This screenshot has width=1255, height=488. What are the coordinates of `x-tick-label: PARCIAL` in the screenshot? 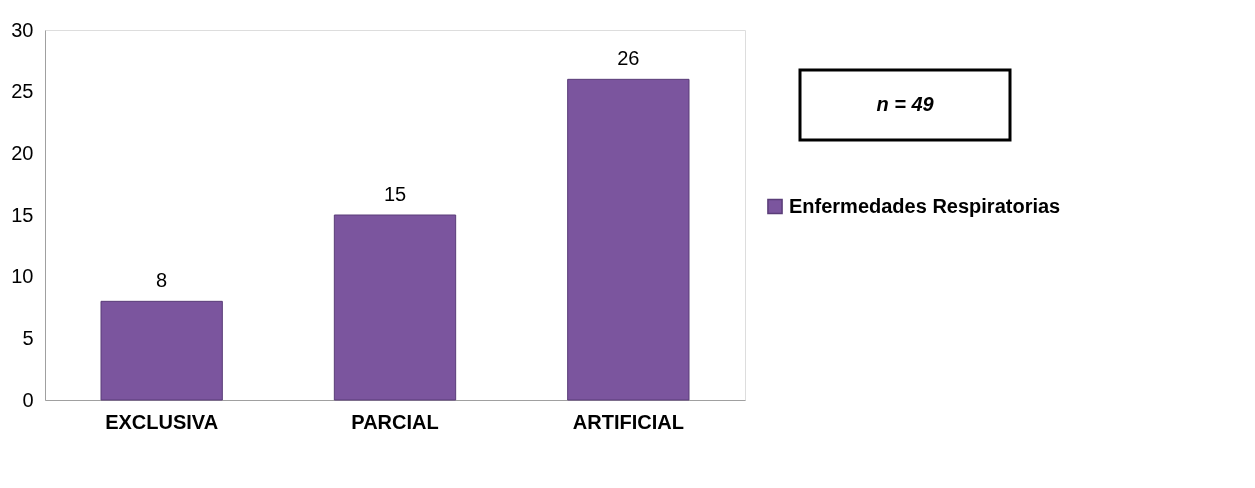 It's located at (395, 421).